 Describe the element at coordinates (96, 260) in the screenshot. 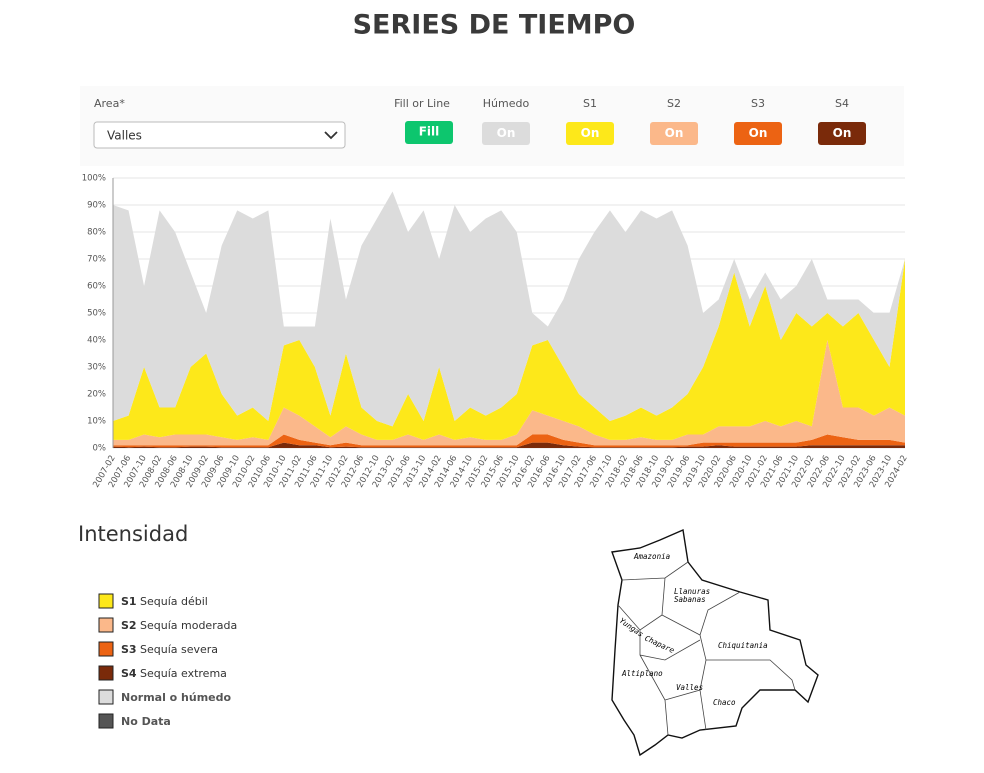

I see `y-tick-label: 70%` at that location.